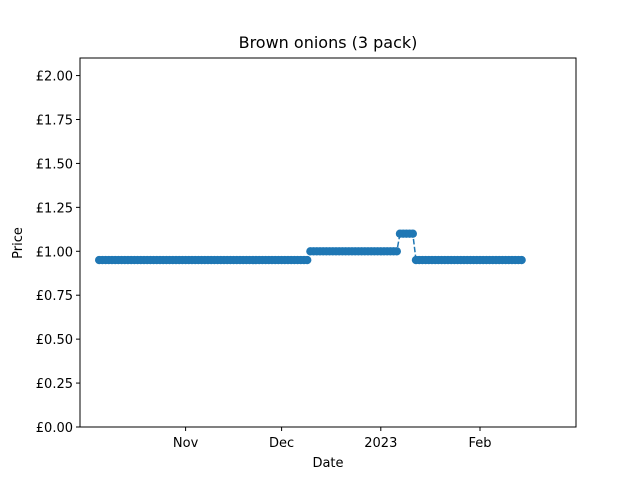  What do you see at coordinates (54, 121) in the screenshot?
I see `y-tick-label: £1.75` at bounding box center [54, 121].